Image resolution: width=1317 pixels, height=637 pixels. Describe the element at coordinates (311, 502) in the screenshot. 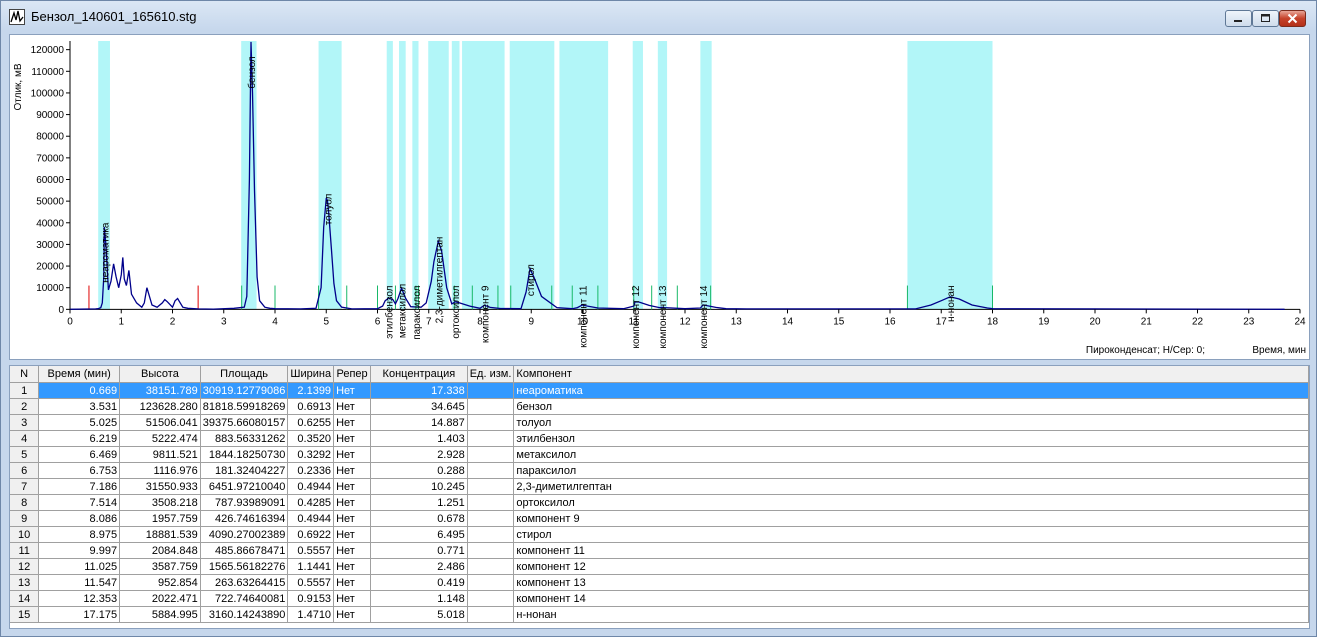

I see `table-cell: 0.4285` at that location.